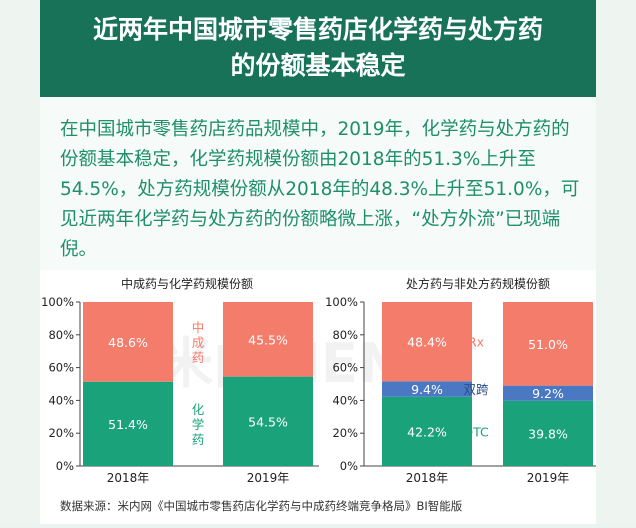 This screenshot has height=528, width=636. Describe the element at coordinates (61, 433) in the screenshot. I see `chart-0-y-tick-label: 20%` at that location.